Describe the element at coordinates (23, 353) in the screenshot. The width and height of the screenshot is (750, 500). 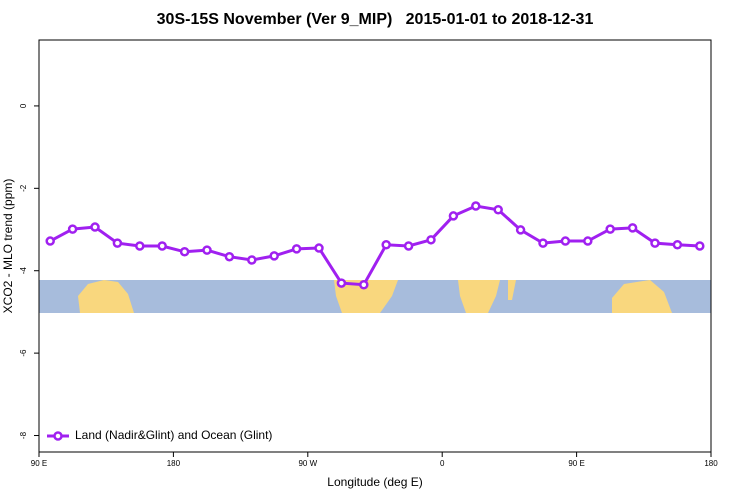
I see `y-tick-label: -6` at that location.